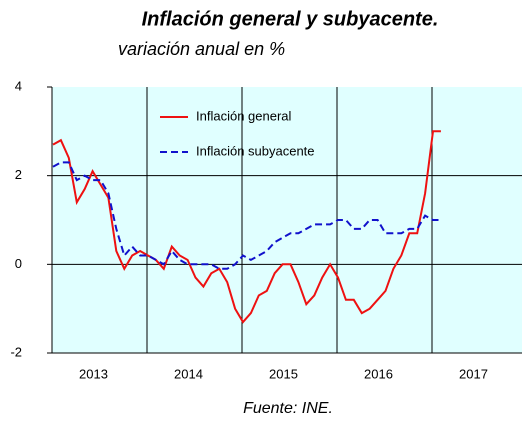 This screenshot has width=524, height=423. I want to click on y-tick-label: 0, so click(18, 263).